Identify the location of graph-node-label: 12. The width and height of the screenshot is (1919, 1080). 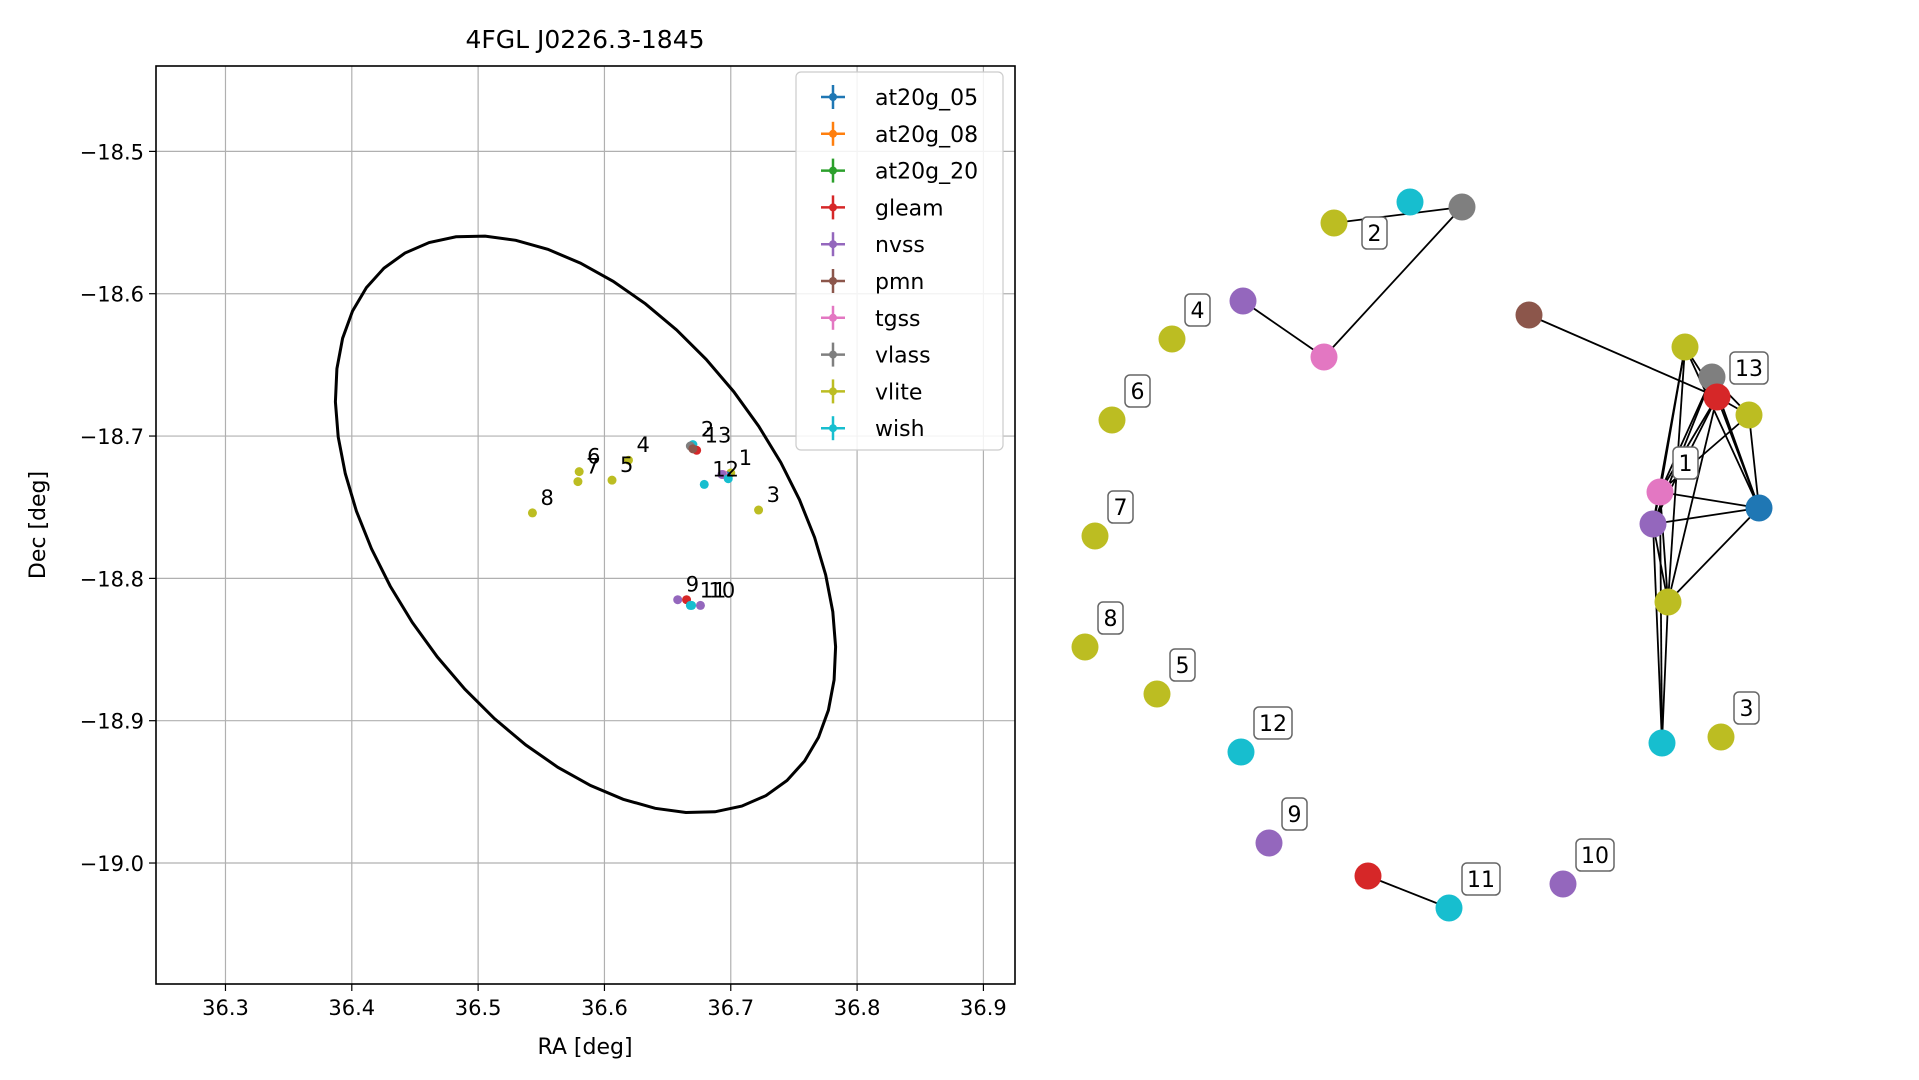
(1273, 724).